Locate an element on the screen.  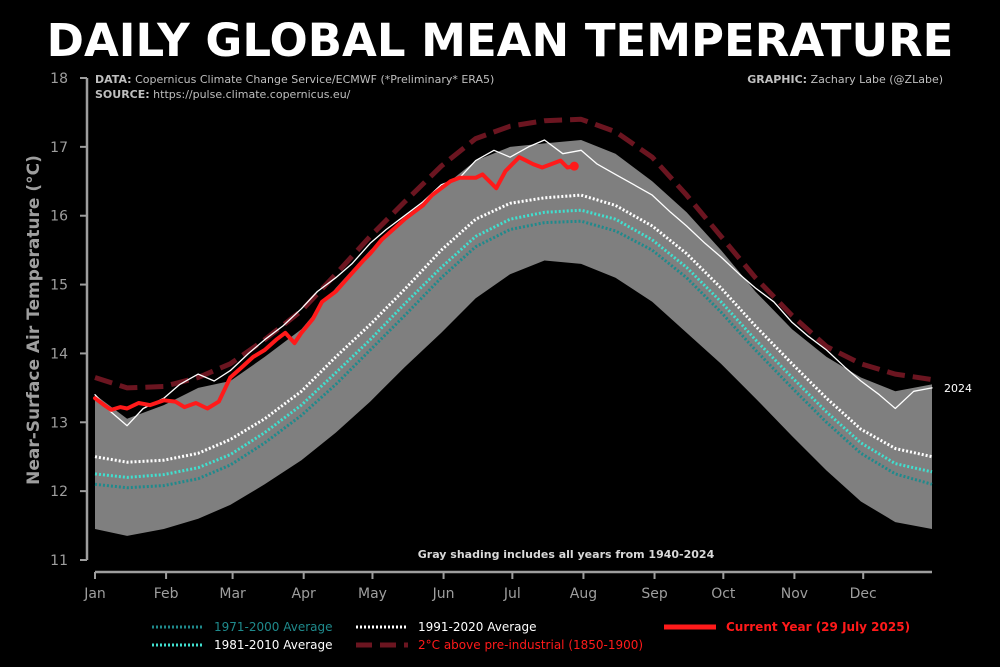
source-credit-label: SOURCE: is located at coordinates (122, 94).